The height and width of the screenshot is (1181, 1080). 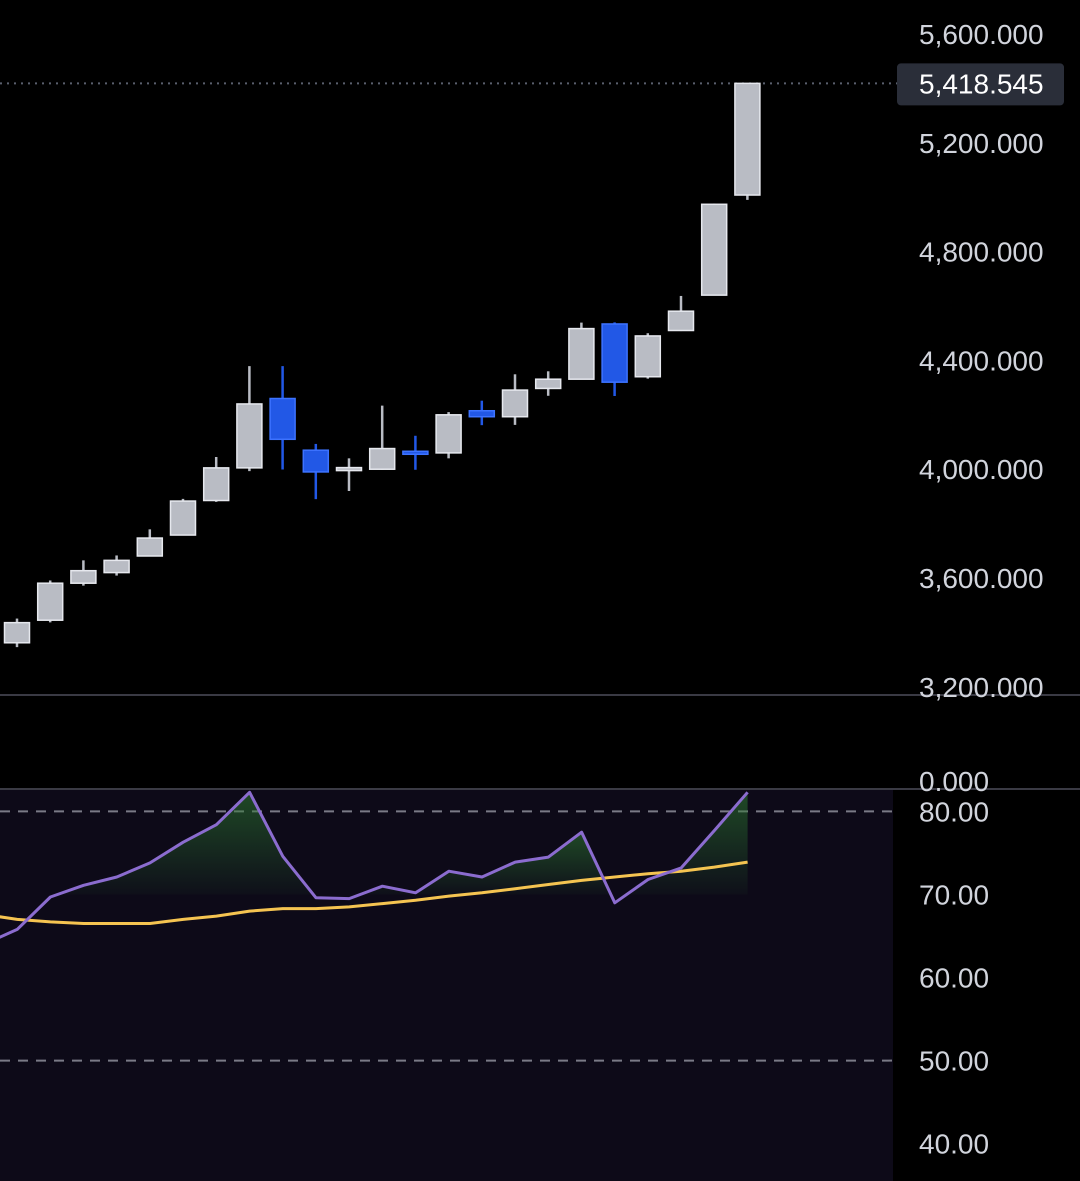 I want to click on rsi-line, so click(x=374, y=867).